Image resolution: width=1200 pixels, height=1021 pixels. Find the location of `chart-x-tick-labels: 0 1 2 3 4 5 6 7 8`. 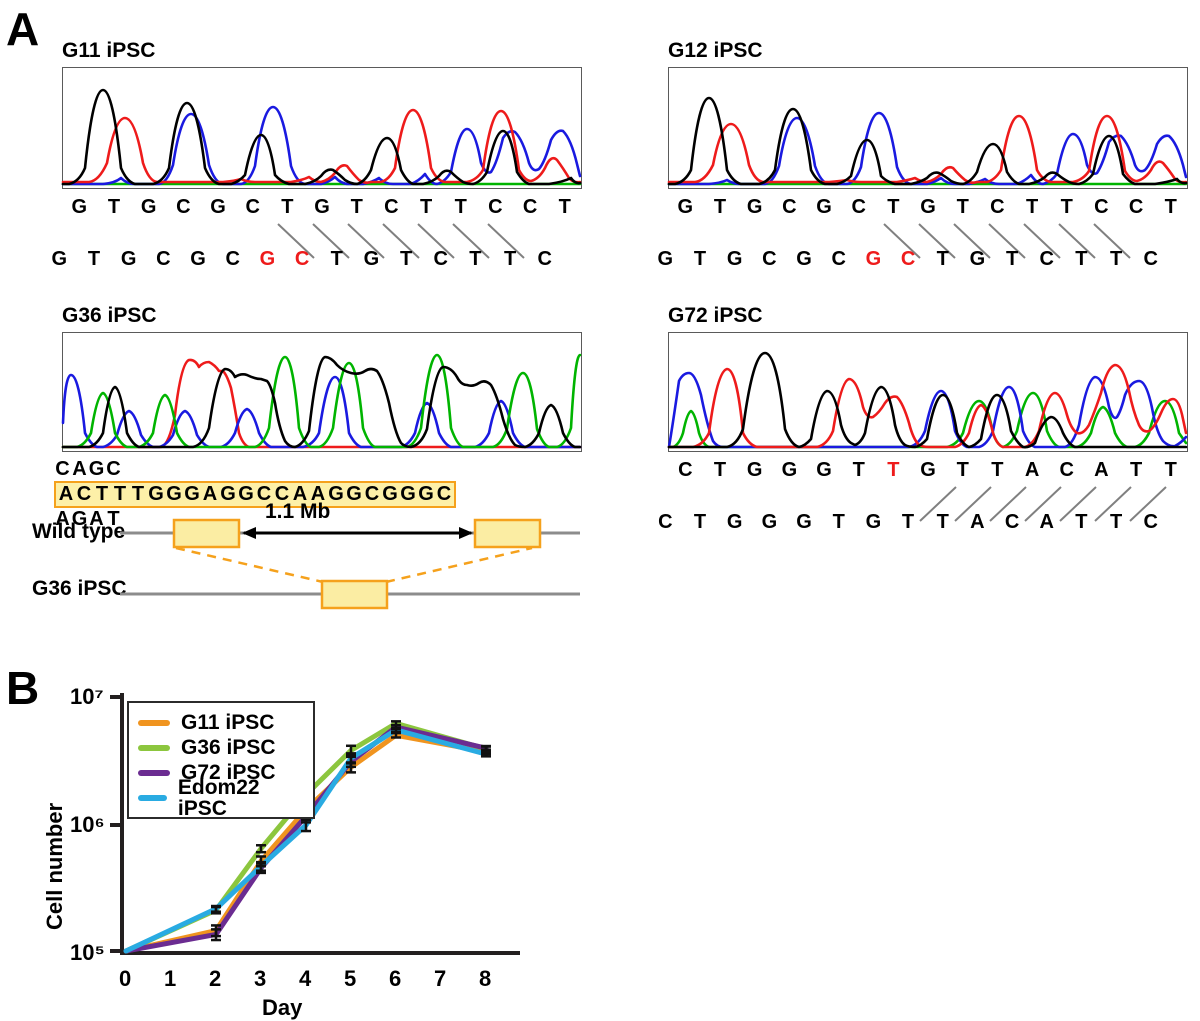

chart-x-tick-labels: 0 1 2 3 4 5 6 7 8 is located at coordinates (280, 981).